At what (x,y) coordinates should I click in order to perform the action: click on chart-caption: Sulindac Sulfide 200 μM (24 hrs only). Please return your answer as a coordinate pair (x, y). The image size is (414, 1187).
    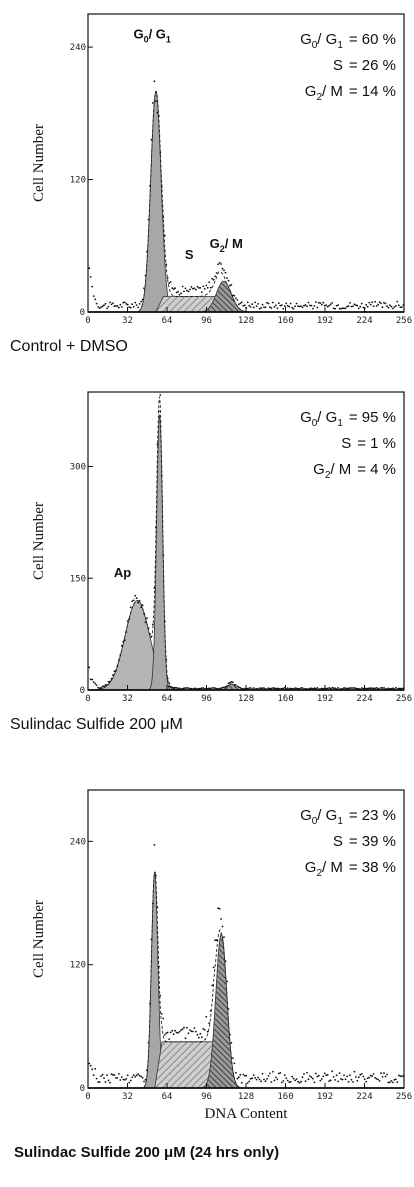
    Looking at the image, I should click on (147, 1152).